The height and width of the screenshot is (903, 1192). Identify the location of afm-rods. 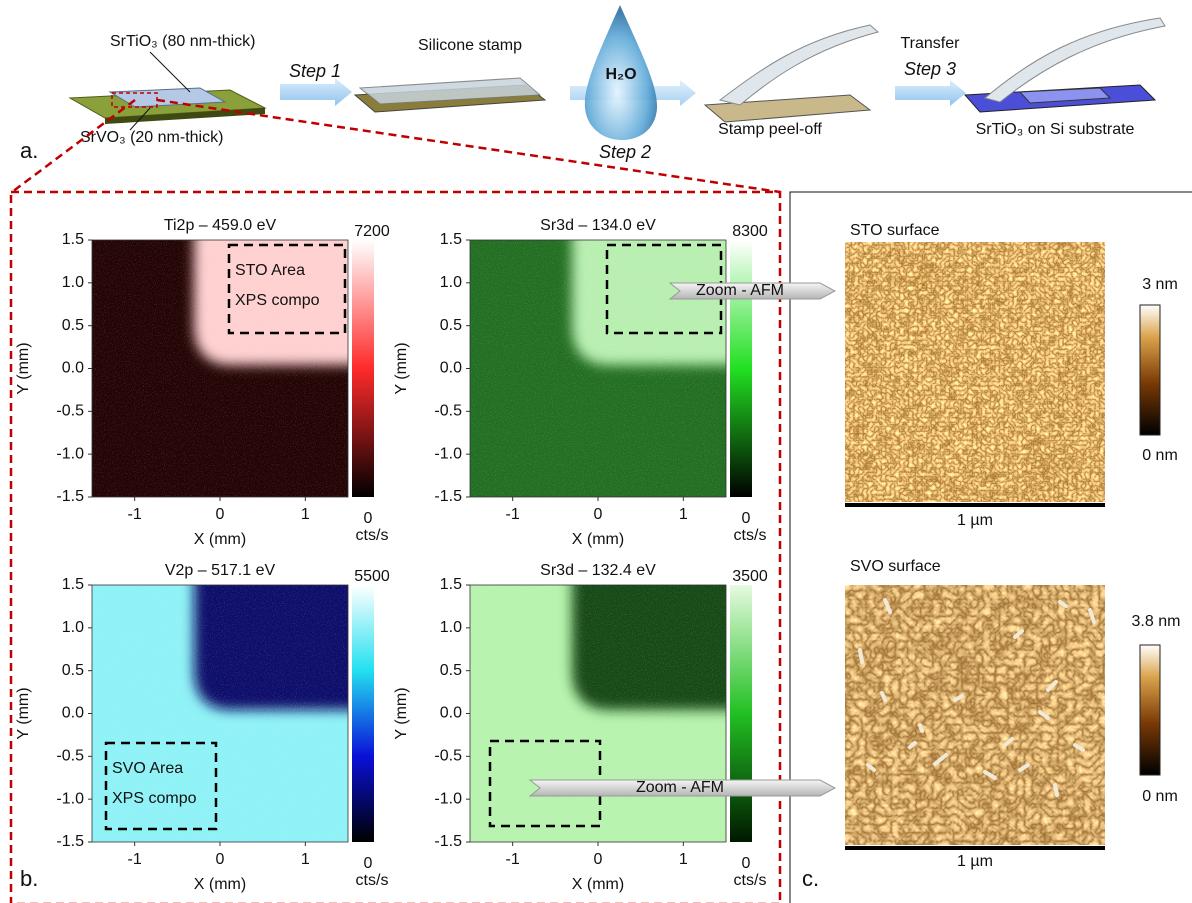
(977, 697).